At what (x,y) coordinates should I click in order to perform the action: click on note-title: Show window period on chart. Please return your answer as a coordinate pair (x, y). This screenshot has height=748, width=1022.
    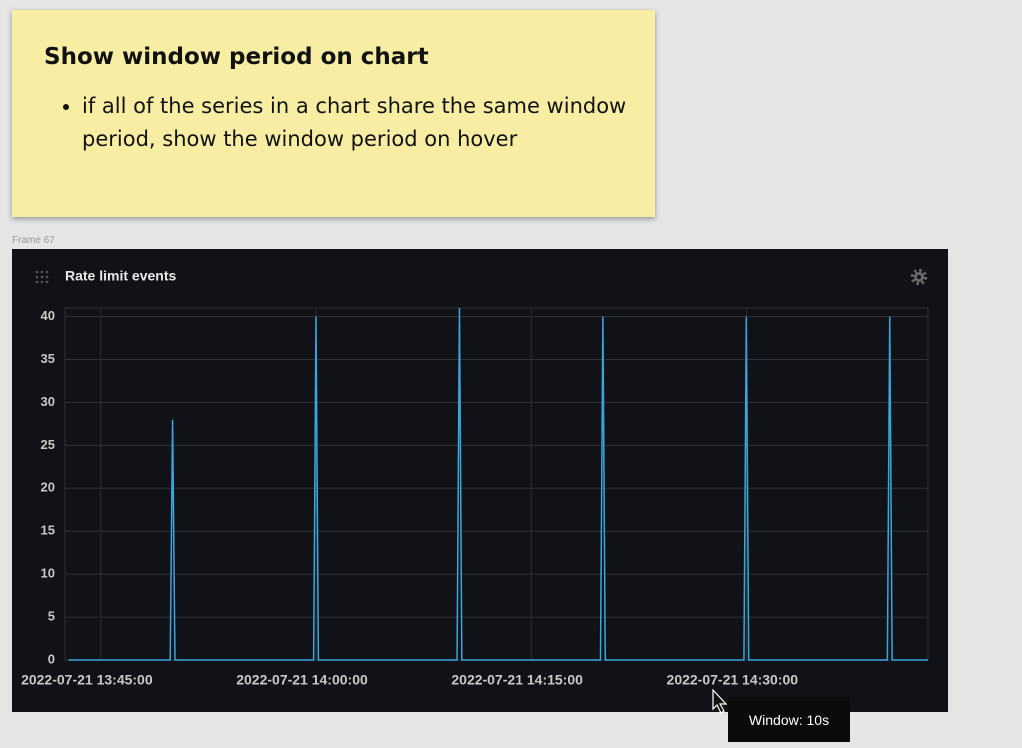
    Looking at the image, I should click on (236, 57).